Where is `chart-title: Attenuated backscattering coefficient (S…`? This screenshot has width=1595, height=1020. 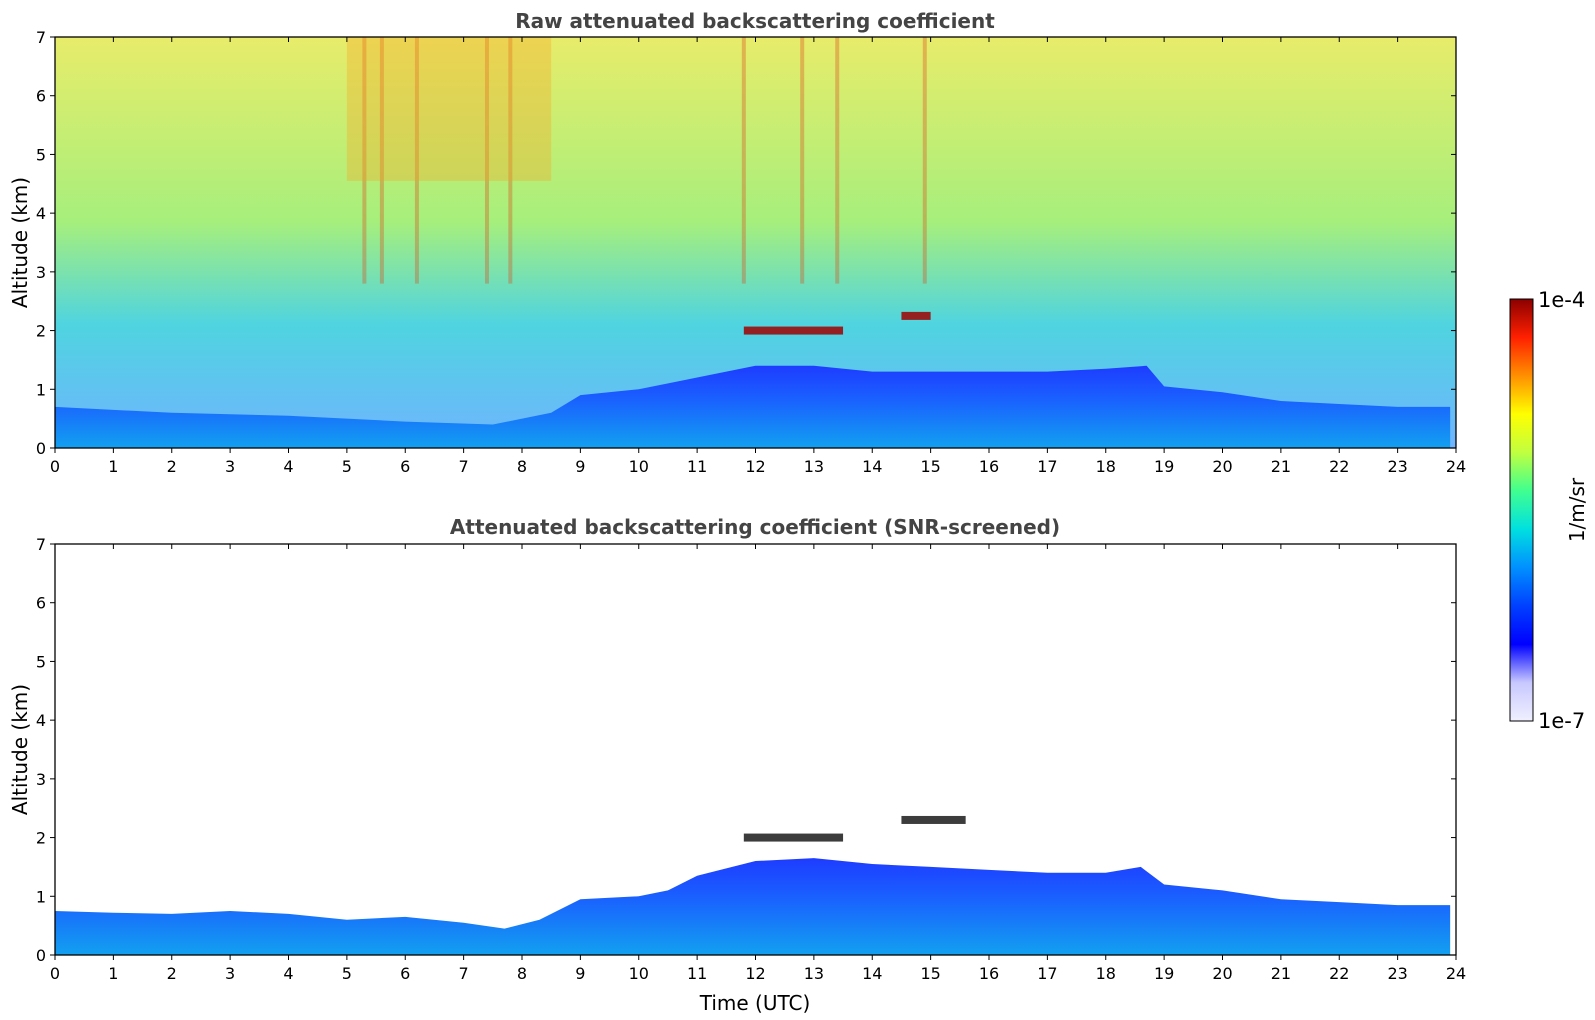 chart-title: Attenuated backscattering coefficient (S… is located at coordinates (755, 527).